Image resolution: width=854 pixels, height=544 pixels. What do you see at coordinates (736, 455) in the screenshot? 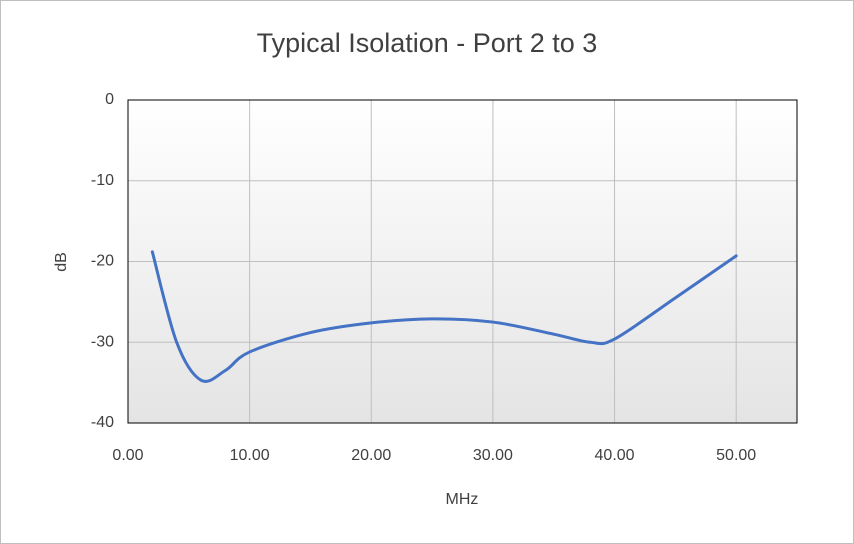
I see `x-tick-label: 50.00` at bounding box center [736, 455].